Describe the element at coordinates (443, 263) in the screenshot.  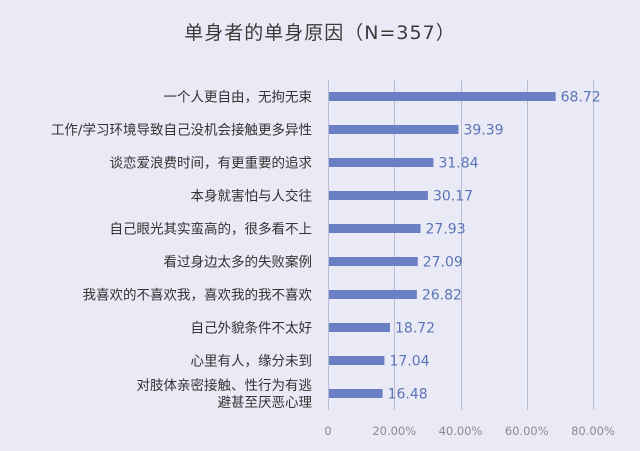
I see `value-label: 27.09` at that location.